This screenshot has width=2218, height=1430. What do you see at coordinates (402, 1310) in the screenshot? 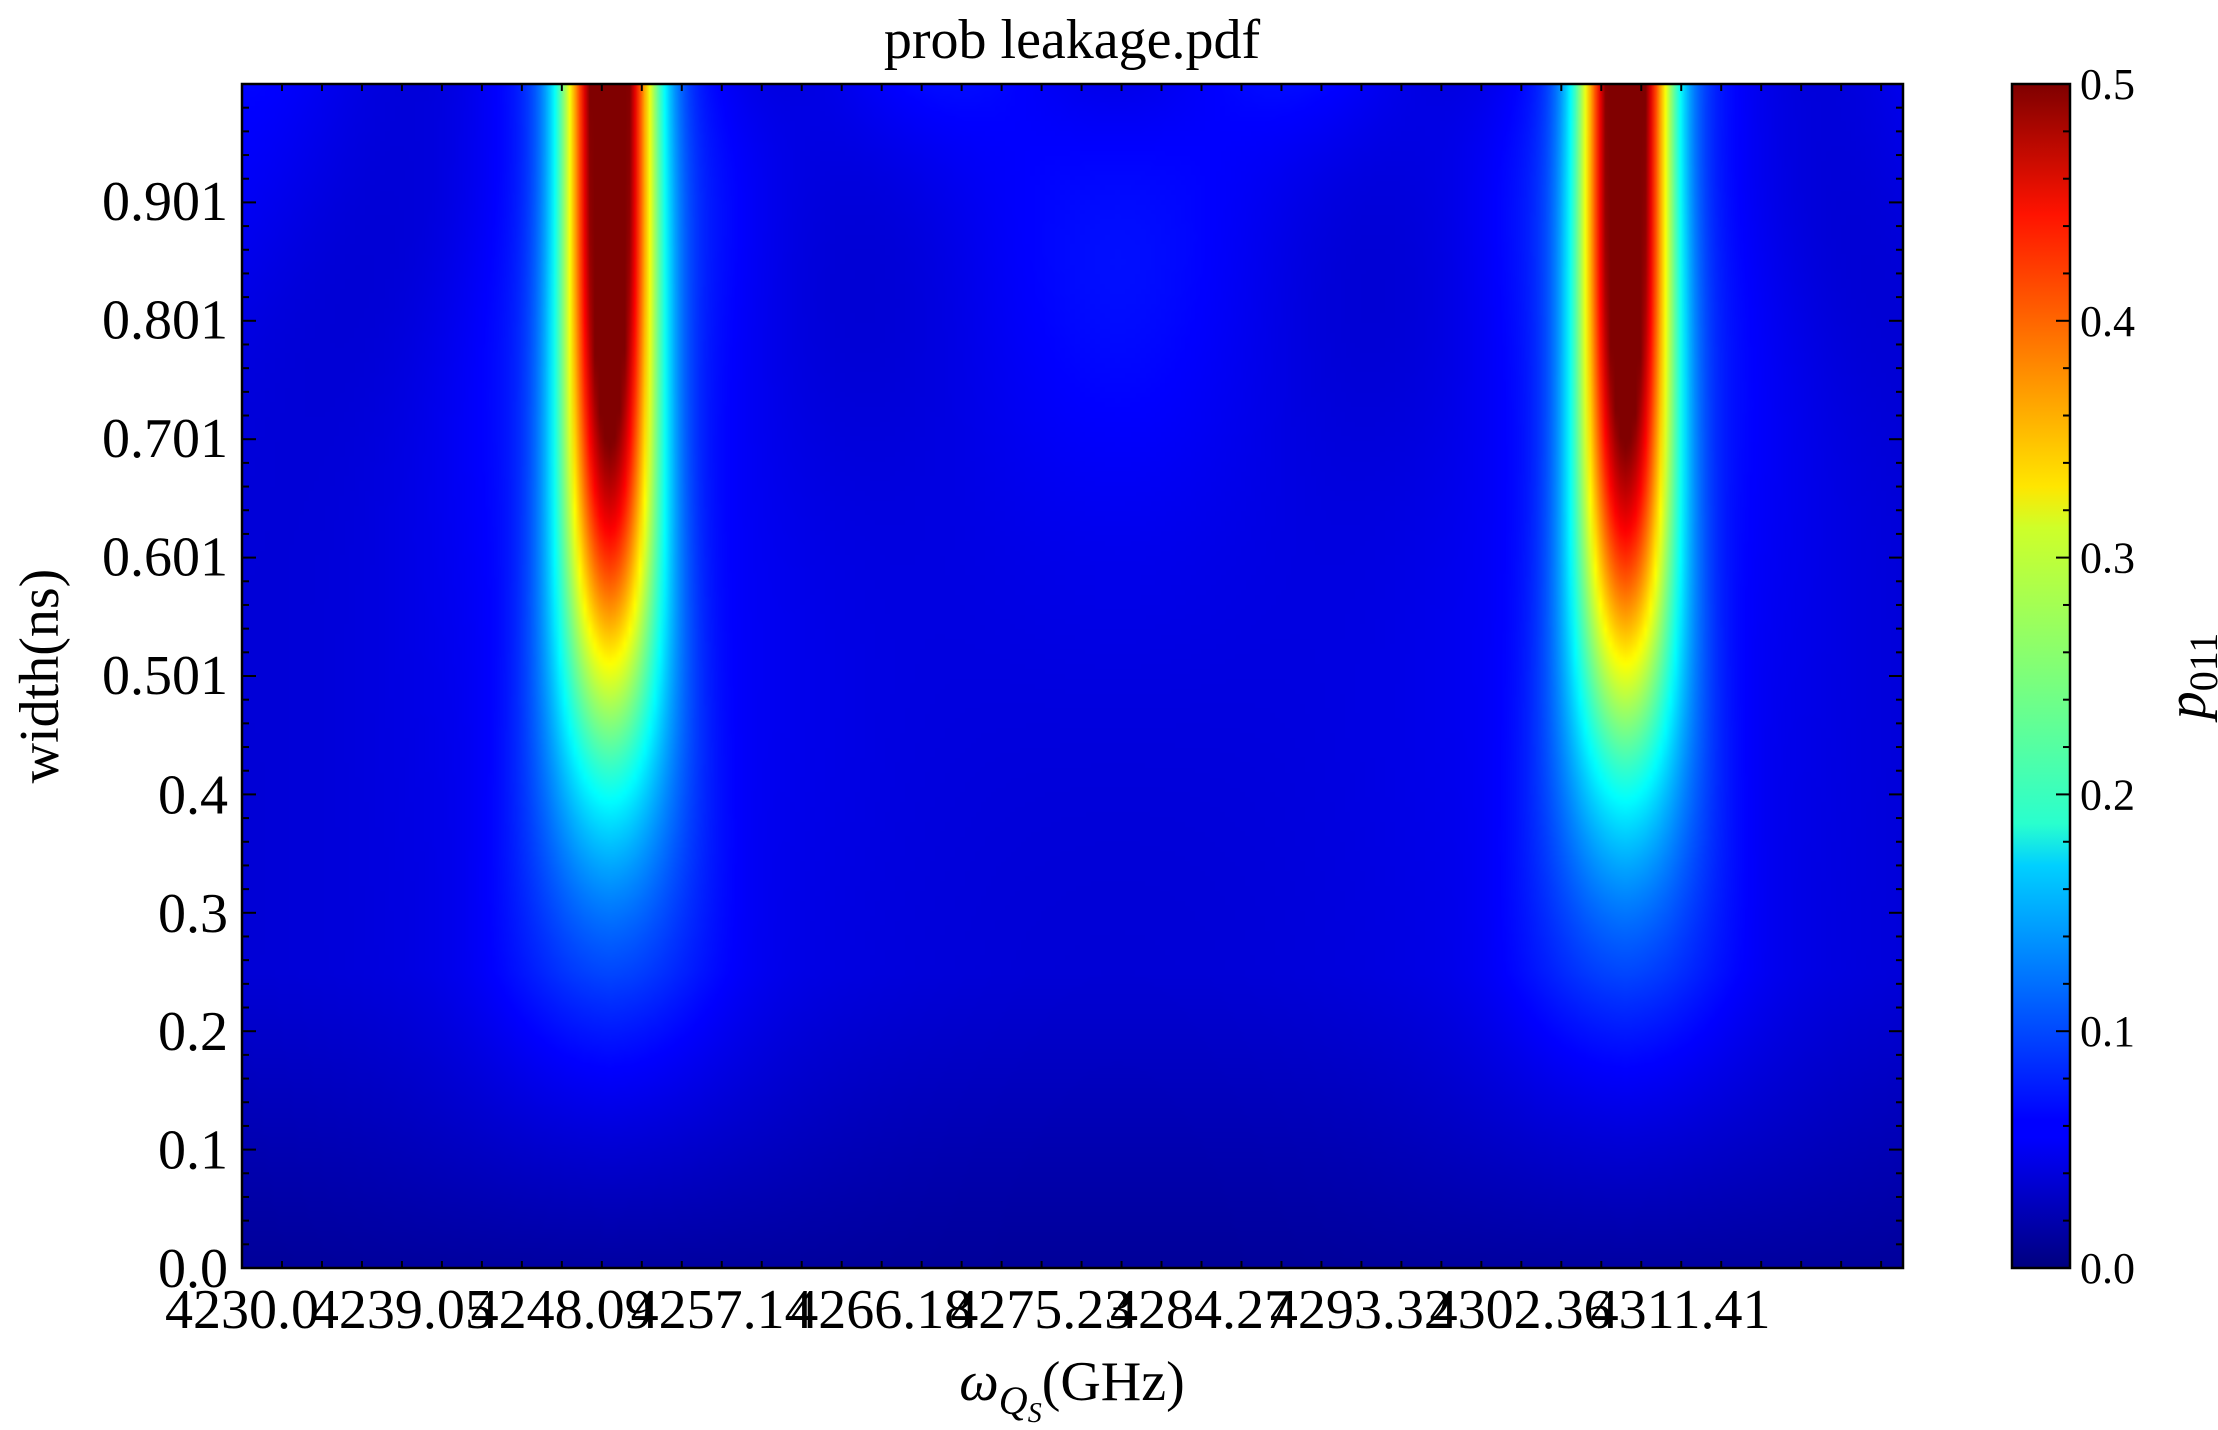
I see `x-tick-label: 4239.05` at bounding box center [402, 1310].